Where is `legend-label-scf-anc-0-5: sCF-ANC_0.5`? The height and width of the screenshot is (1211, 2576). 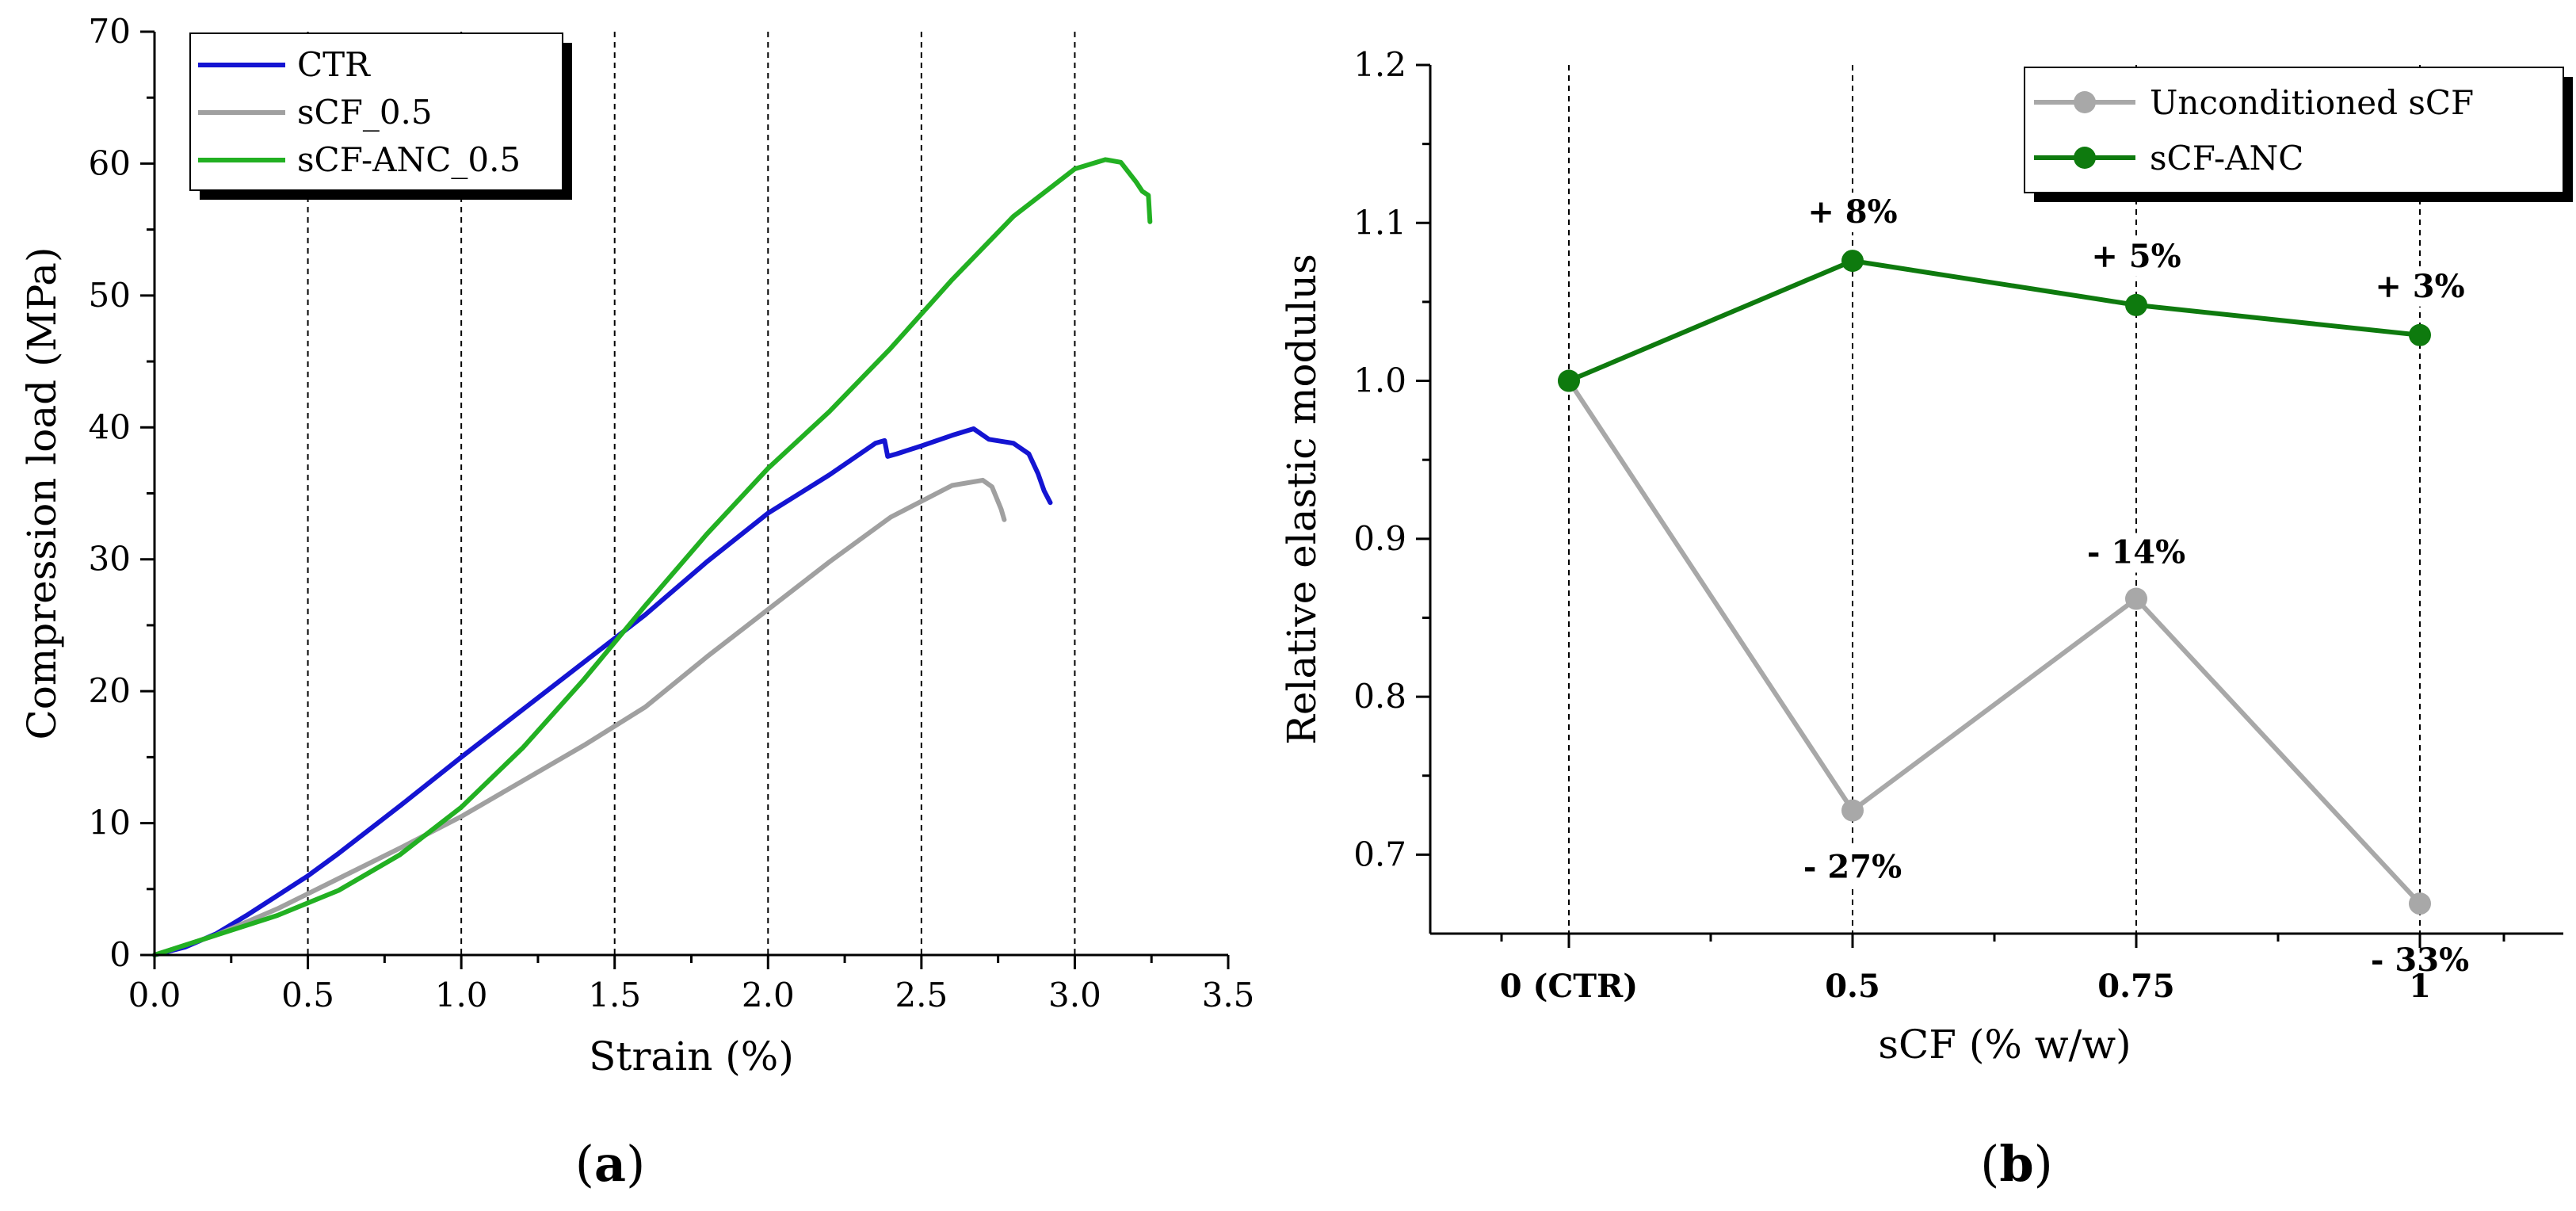
legend-label-scf-anc-0-5: sCF-ANC_0.5 is located at coordinates (409, 159).